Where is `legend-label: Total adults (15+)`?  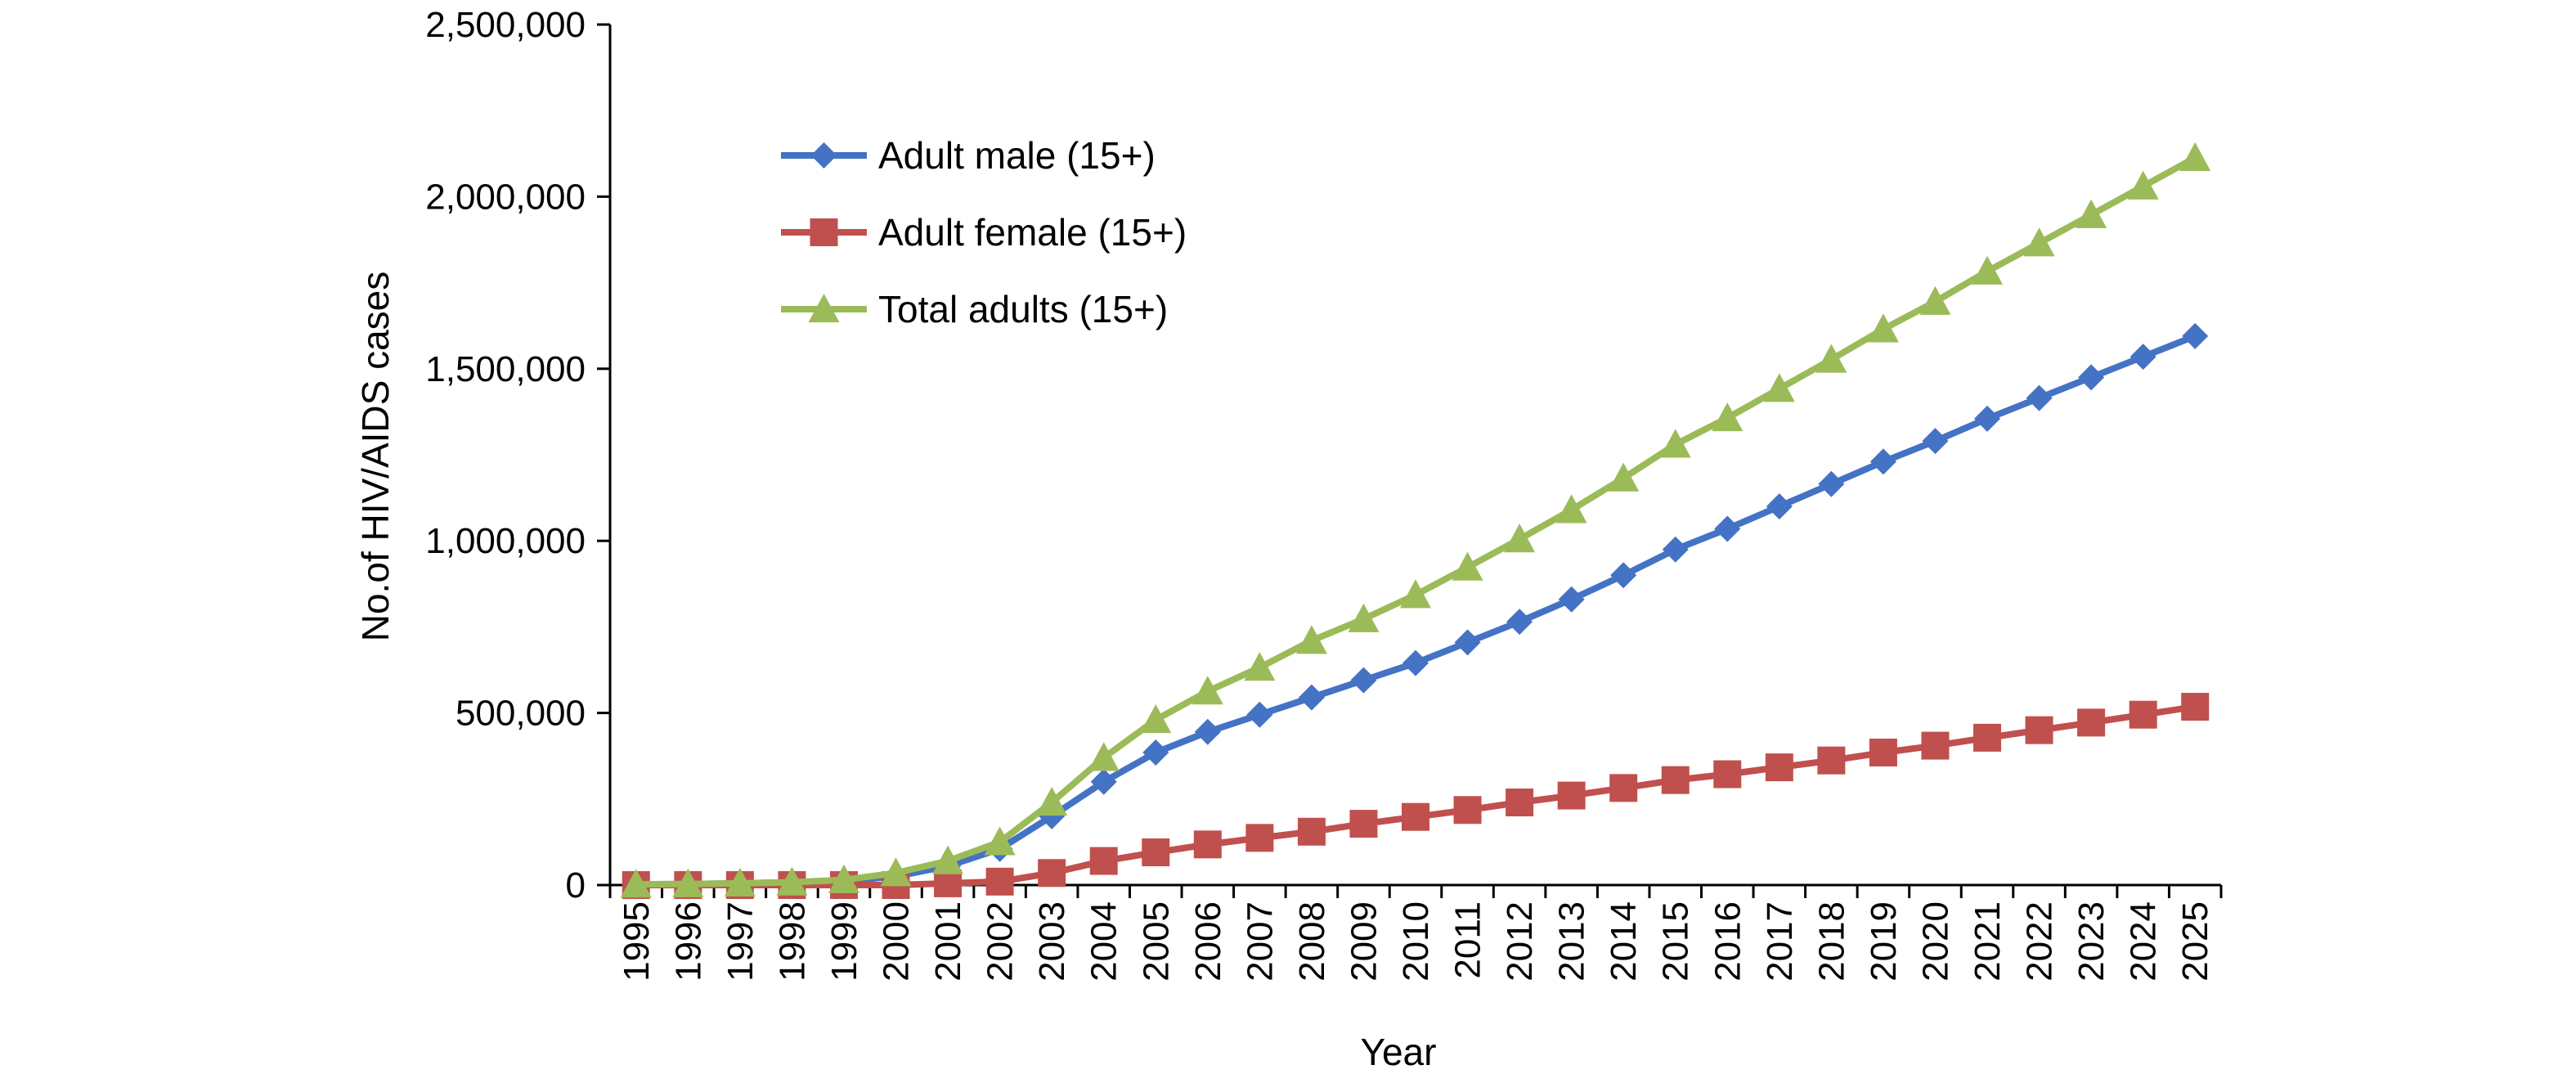 legend-label: Total adults (15+) is located at coordinates (1023, 309).